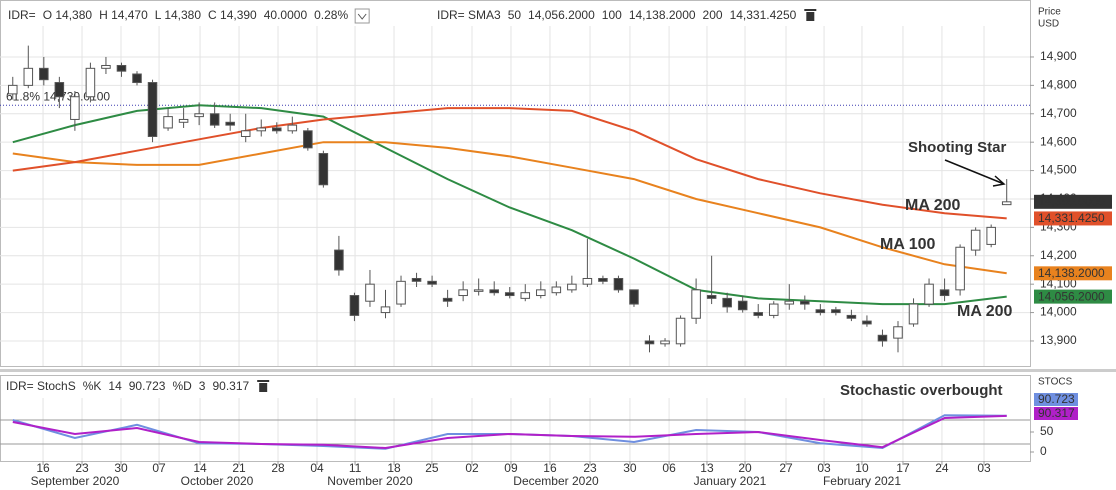  I want to click on x-tick-label: 24, so click(942, 468).